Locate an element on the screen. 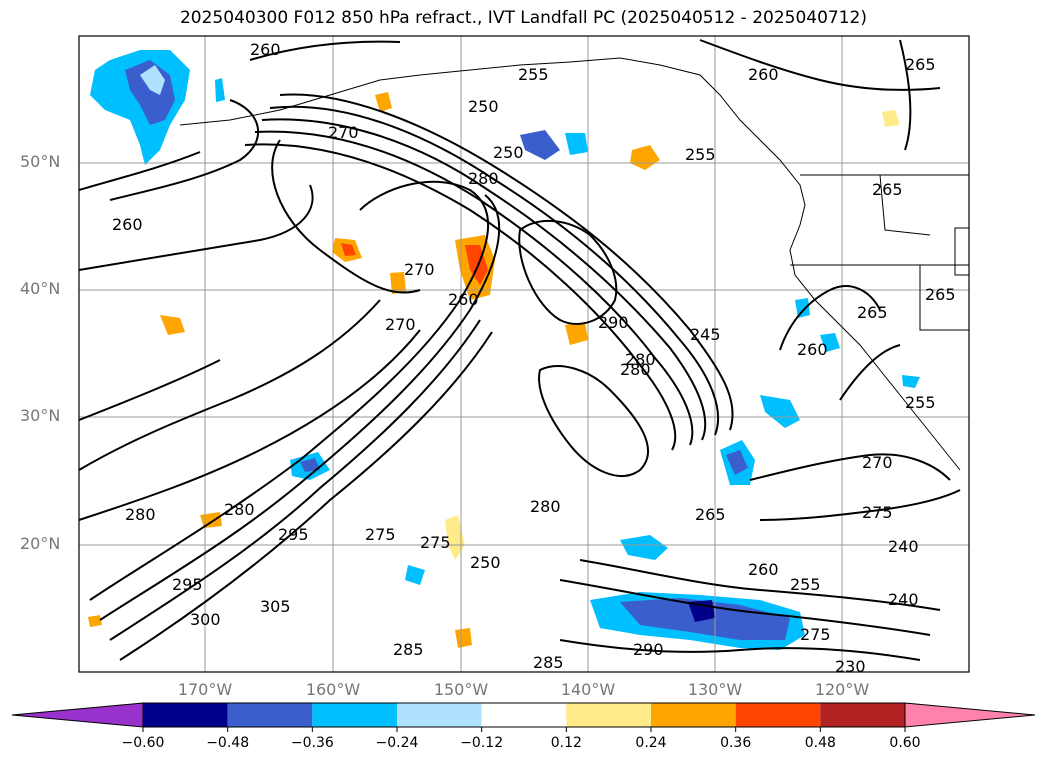 Image resolution: width=1047 pixels, height=765 pixels. lat-label-50n: 50°N is located at coordinates (40, 161).